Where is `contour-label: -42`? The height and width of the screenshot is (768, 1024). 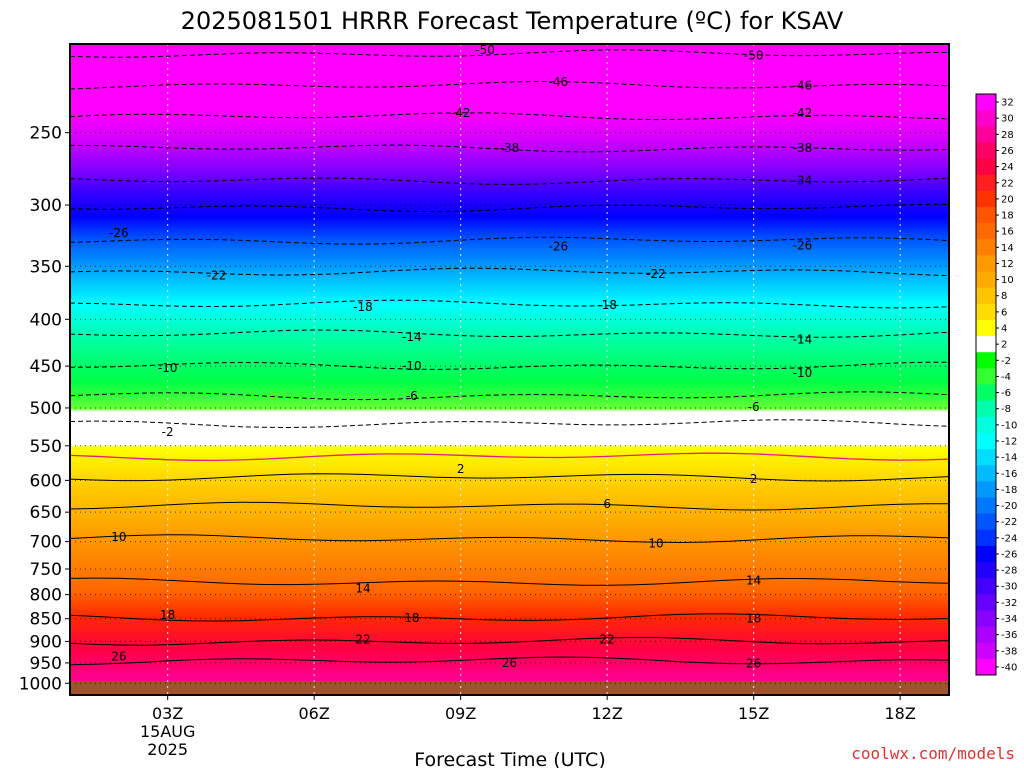
contour-label: -42 is located at coordinates (803, 113).